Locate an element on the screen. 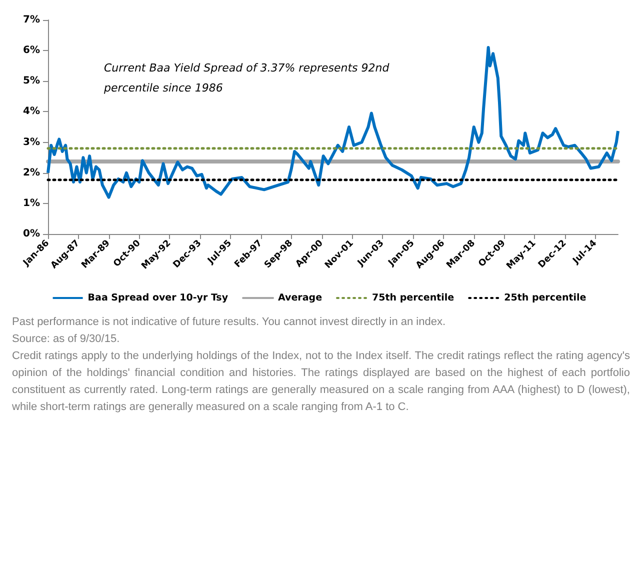 The height and width of the screenshot is (563, 638). legend-label: 75th percentile is located at coordinates (413, 298).